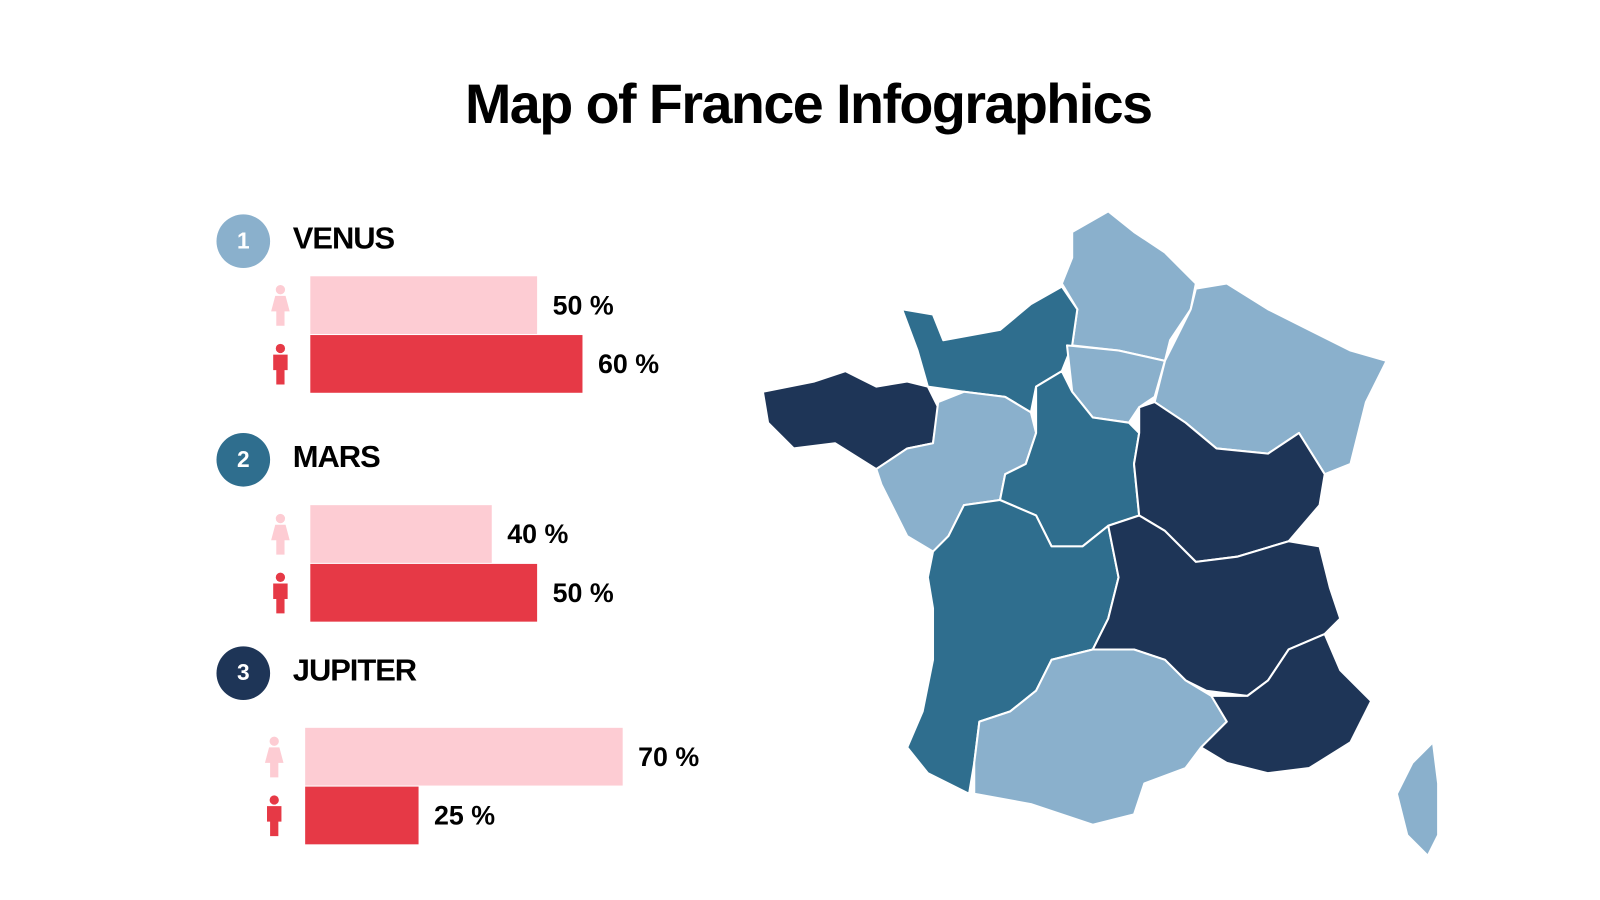  I want to click on value-label: 40 %, so click(537, 534).